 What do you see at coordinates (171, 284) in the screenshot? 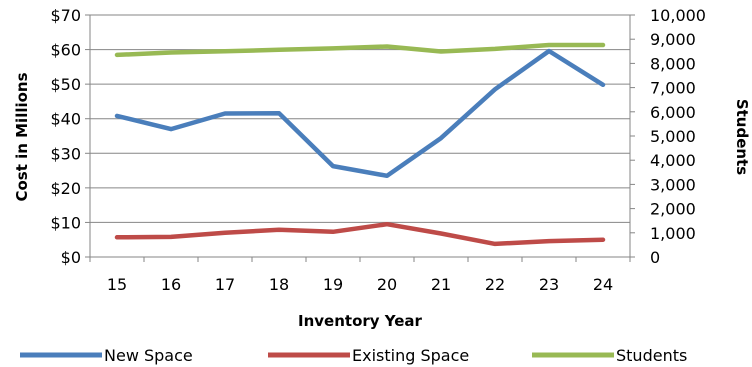
I see `x-tick-label: 16` at bounding box center [171, 284].